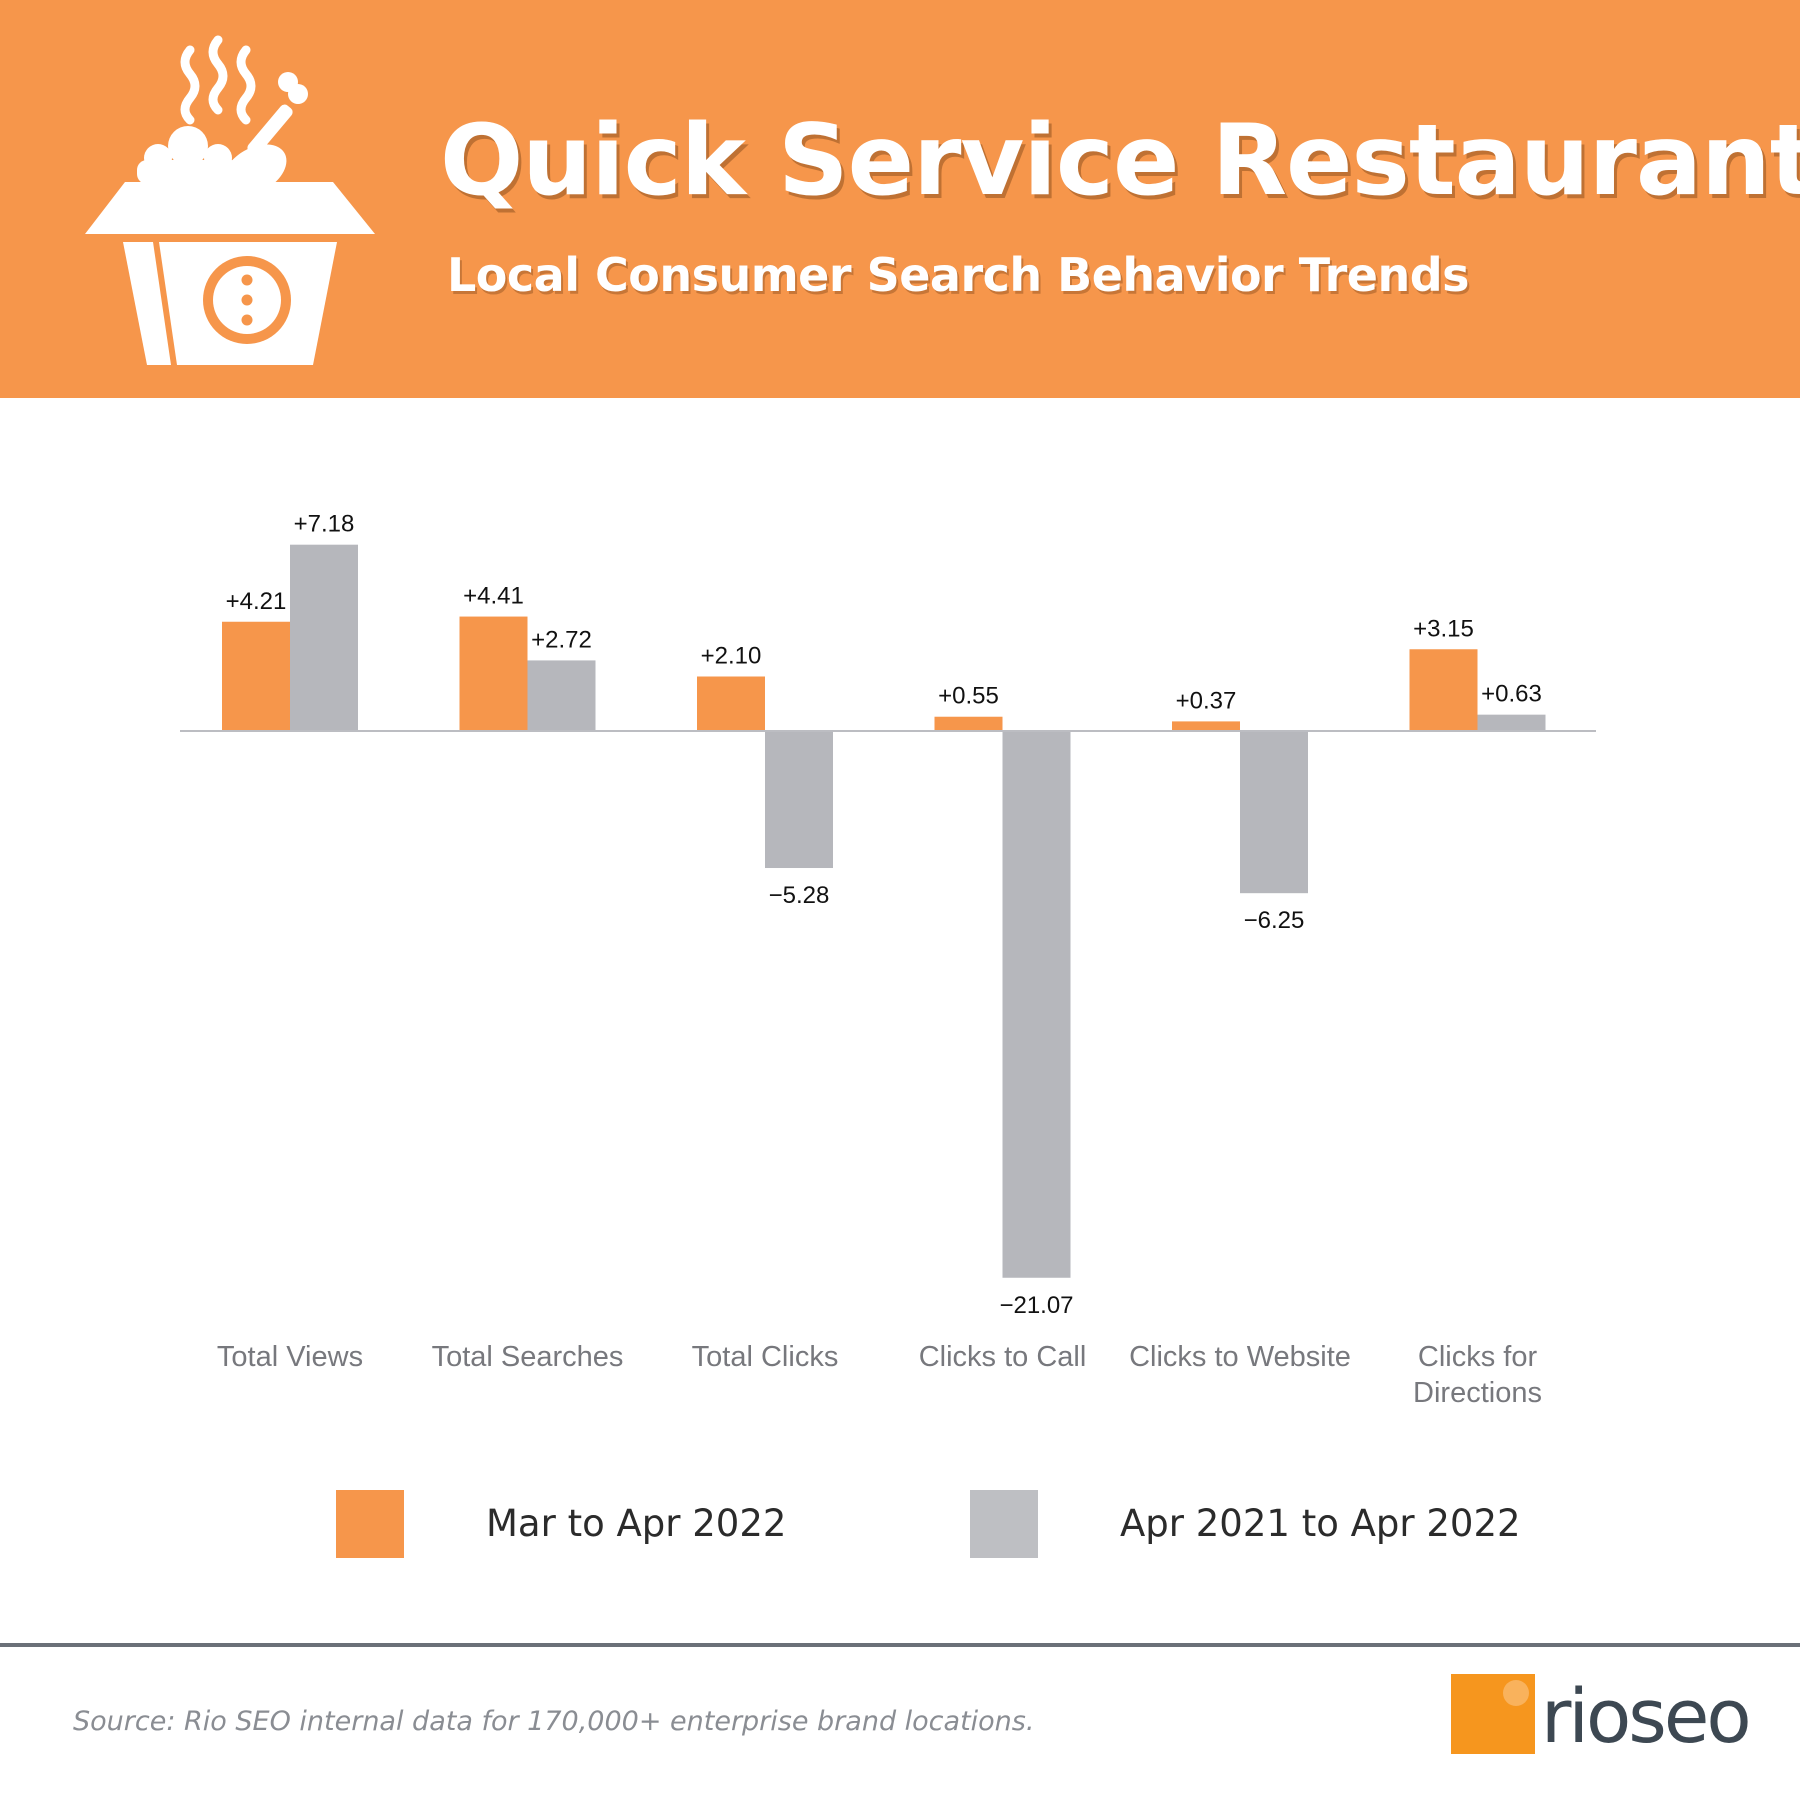 The image size is (1800, 1800). What do you see at coordinates (1004, 1524) in the screenshot?
I see `legend-swatch-gray` at bounding box center [1004, 1524].